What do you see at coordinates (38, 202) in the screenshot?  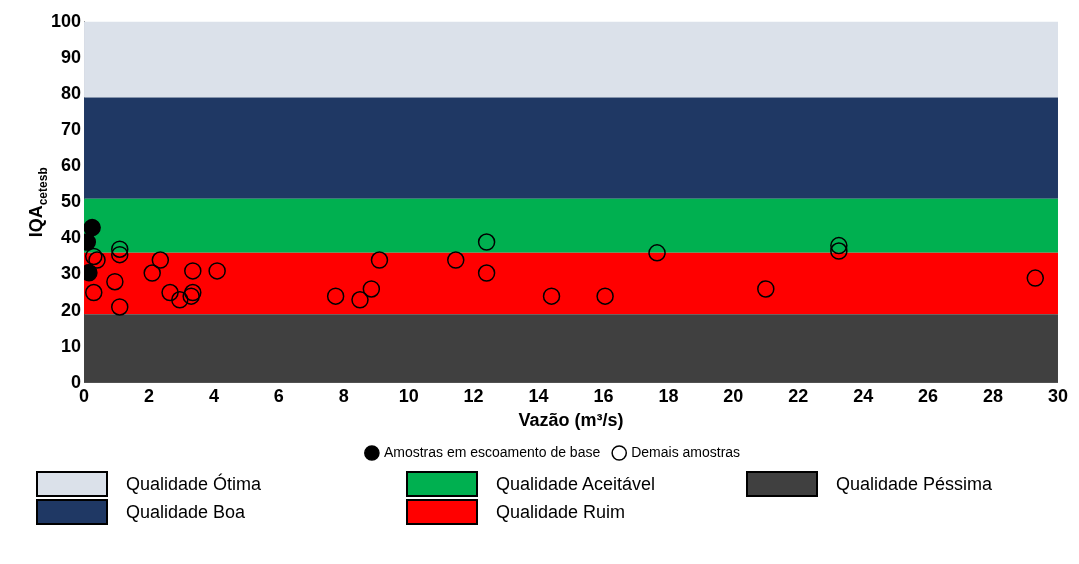 I see `y-axis-title: IQAcetesb` at bounding box center [38, 202].